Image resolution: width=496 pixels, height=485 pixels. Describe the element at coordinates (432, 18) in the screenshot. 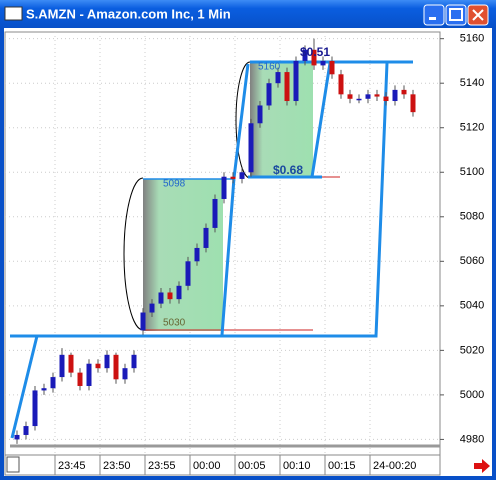

I see `minimize-icon` at that location.